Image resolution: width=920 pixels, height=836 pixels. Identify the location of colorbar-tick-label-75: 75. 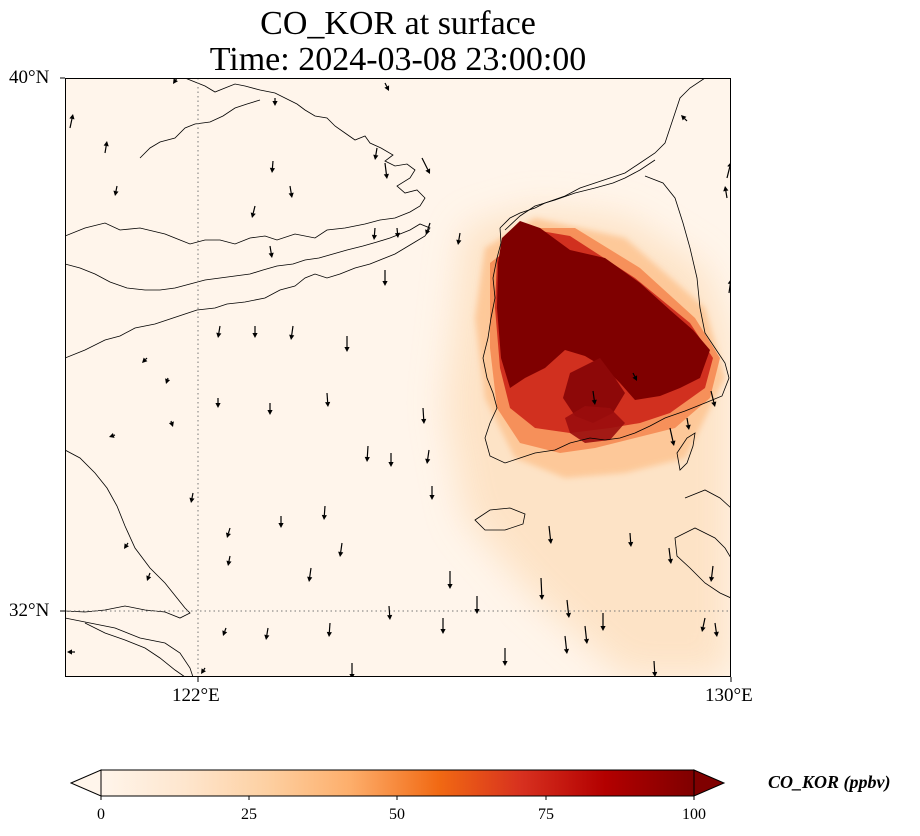
(546, 814).